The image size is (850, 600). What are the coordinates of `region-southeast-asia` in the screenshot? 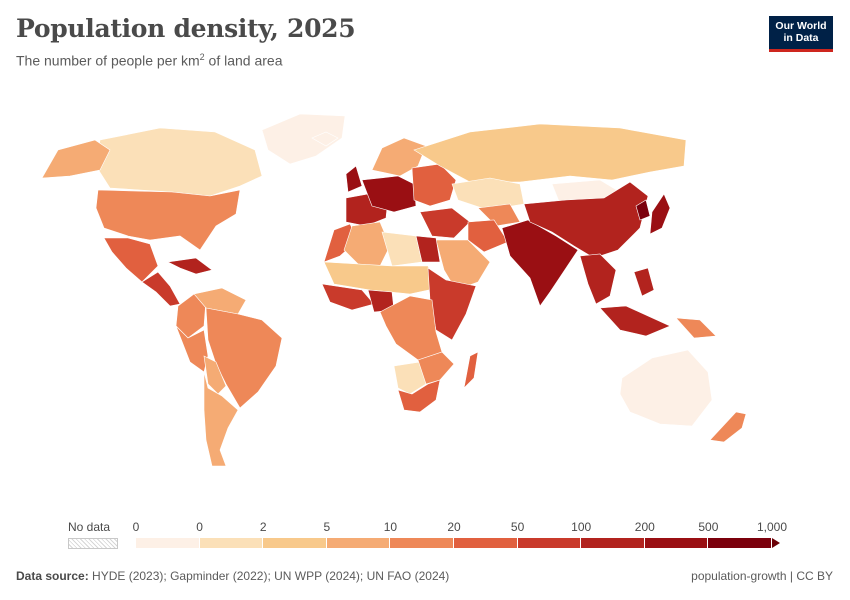 It's located at (598, 279).